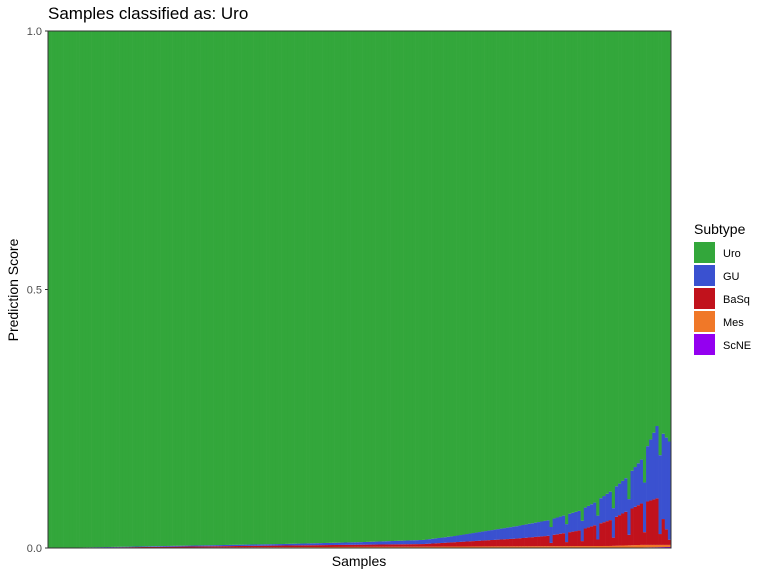 The width and height of the screenshot is (768, 576). Describe the element at coordinates (737, 346) in the screenshot. I see `legend-label-scne: ScNE` at that location.